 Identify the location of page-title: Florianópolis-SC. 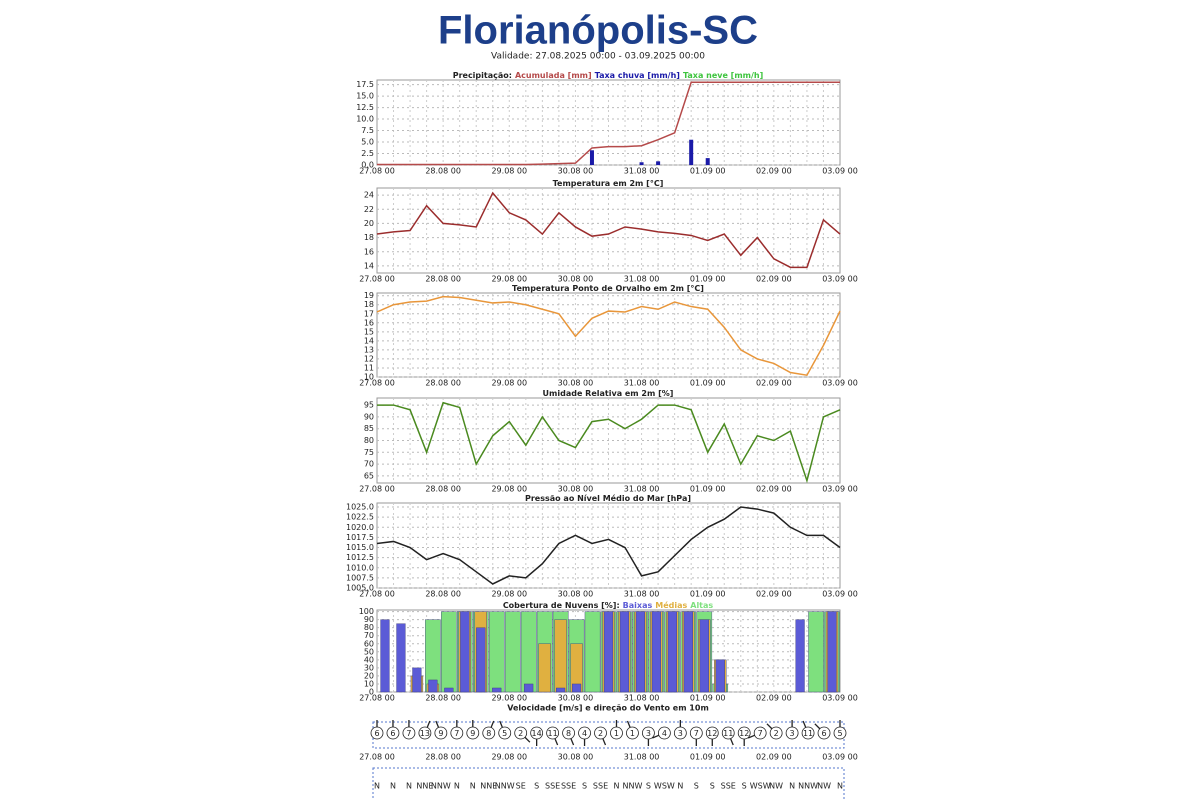
(598, 31).